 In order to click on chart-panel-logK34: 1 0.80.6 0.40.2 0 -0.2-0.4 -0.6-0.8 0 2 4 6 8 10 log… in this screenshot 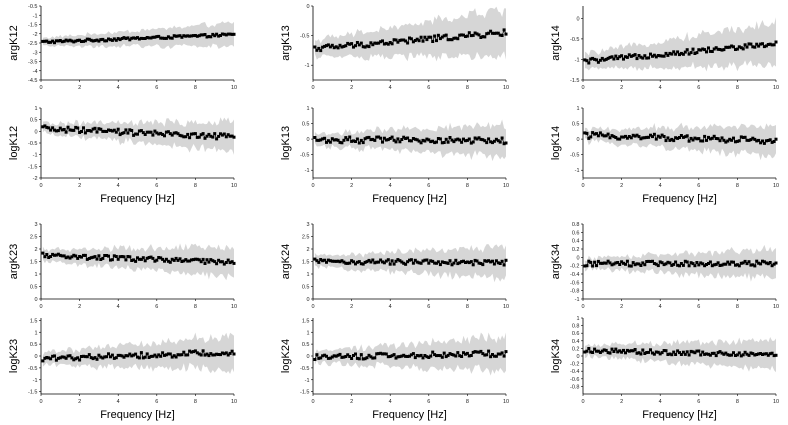, I will do `click(664, 368)`.